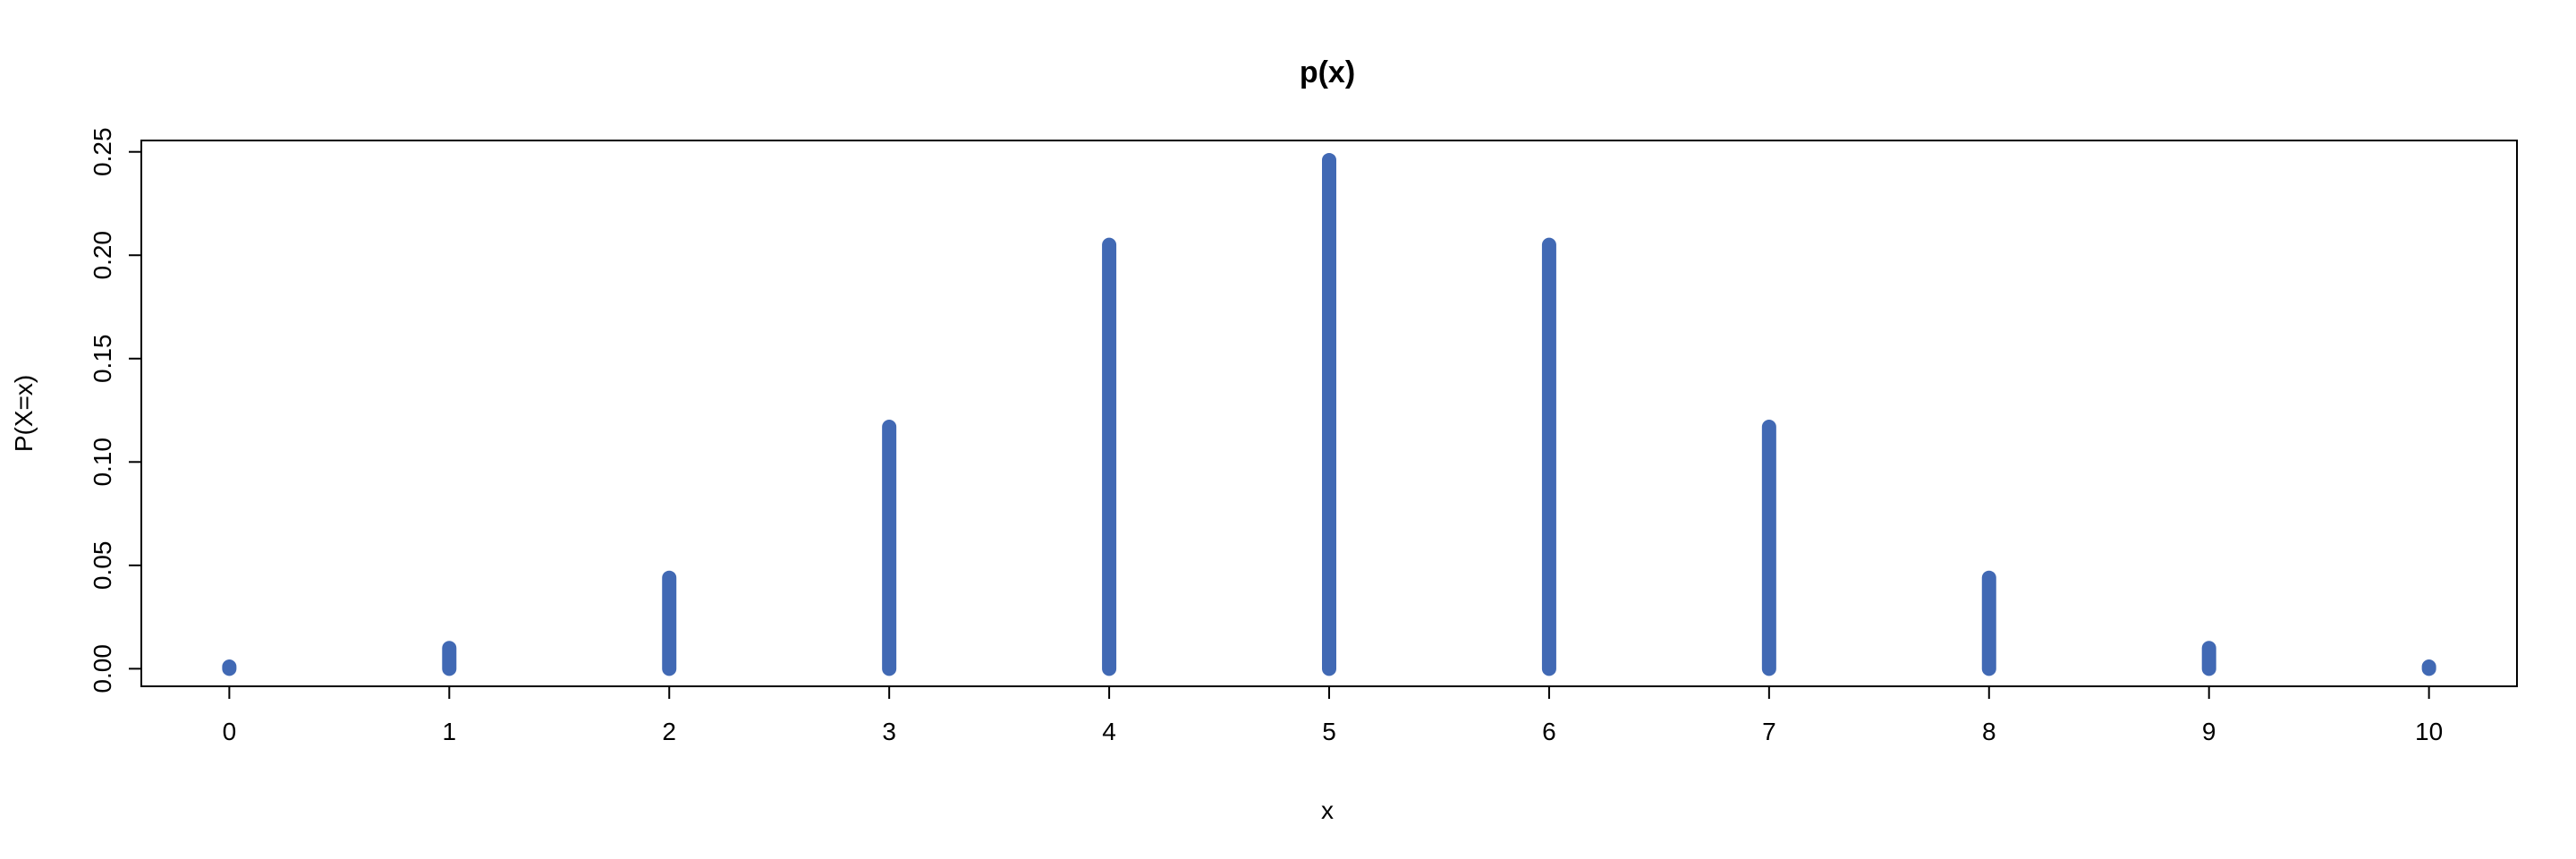  I want to click on x-tick-label-0: 0, so click(230, 731).